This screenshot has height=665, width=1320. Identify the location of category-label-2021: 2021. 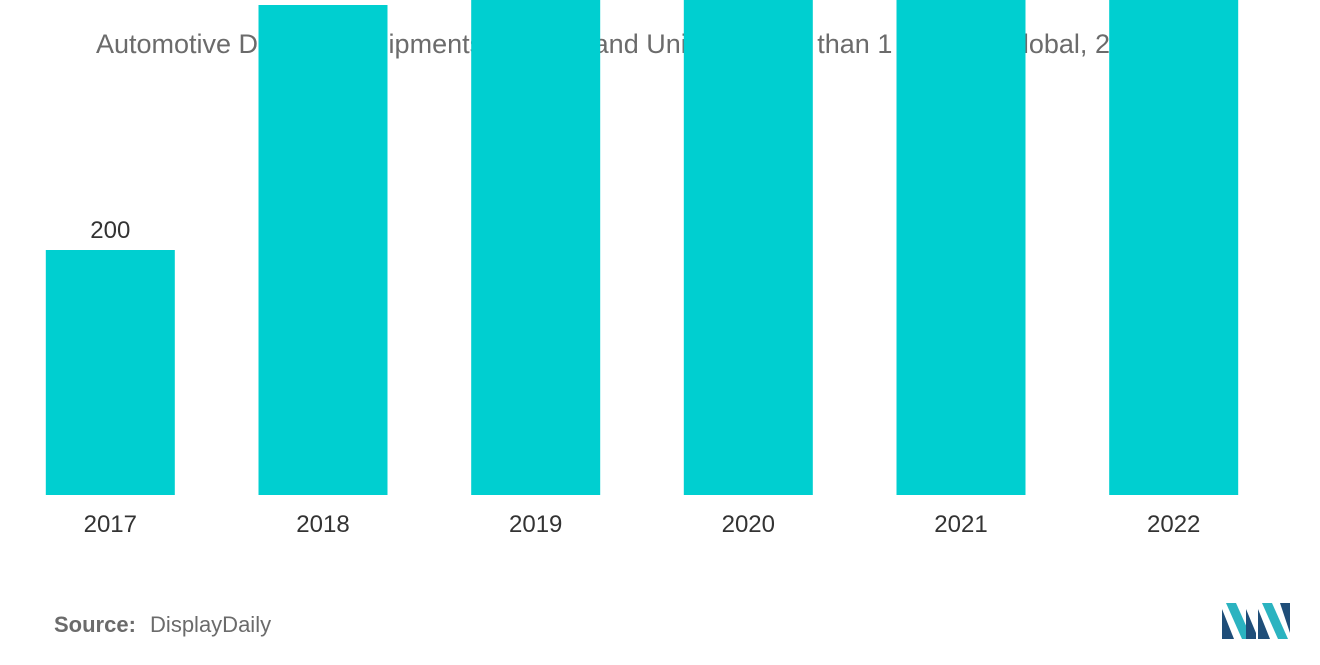
(960, 524).